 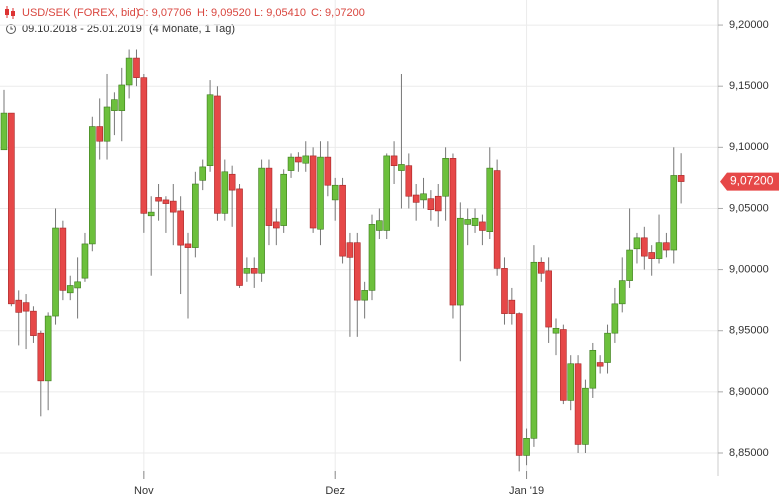 I want to click on price-tag, so click(x=749, y=181).